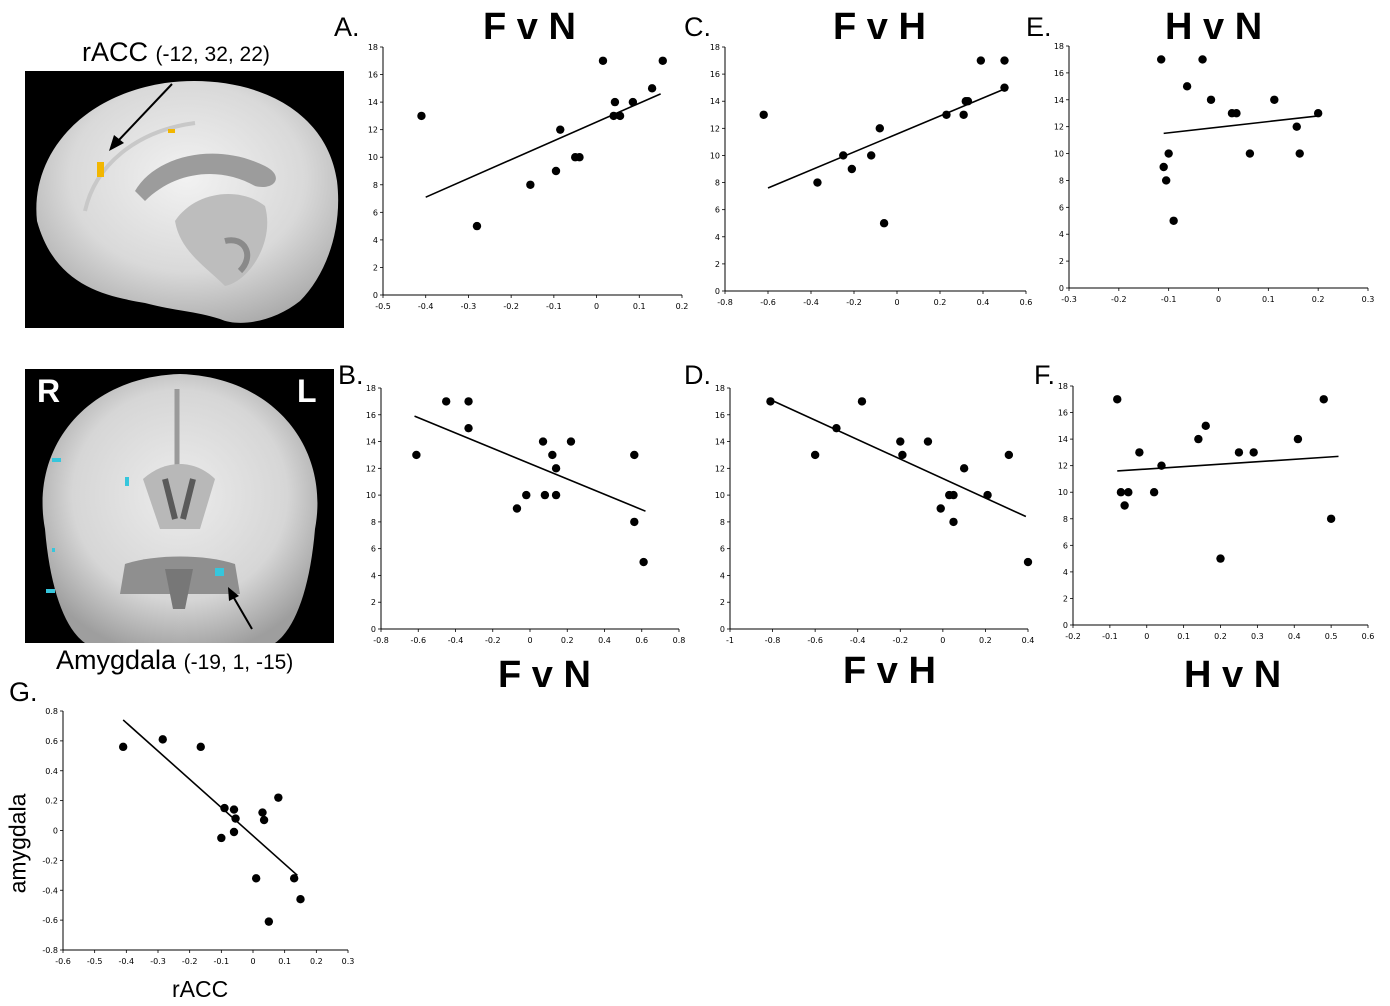 The image size is (1390, 1006). Describe the element at coordinates (95, 961) in the screenshot. I see `x-tick-label: -0.5` at that location.